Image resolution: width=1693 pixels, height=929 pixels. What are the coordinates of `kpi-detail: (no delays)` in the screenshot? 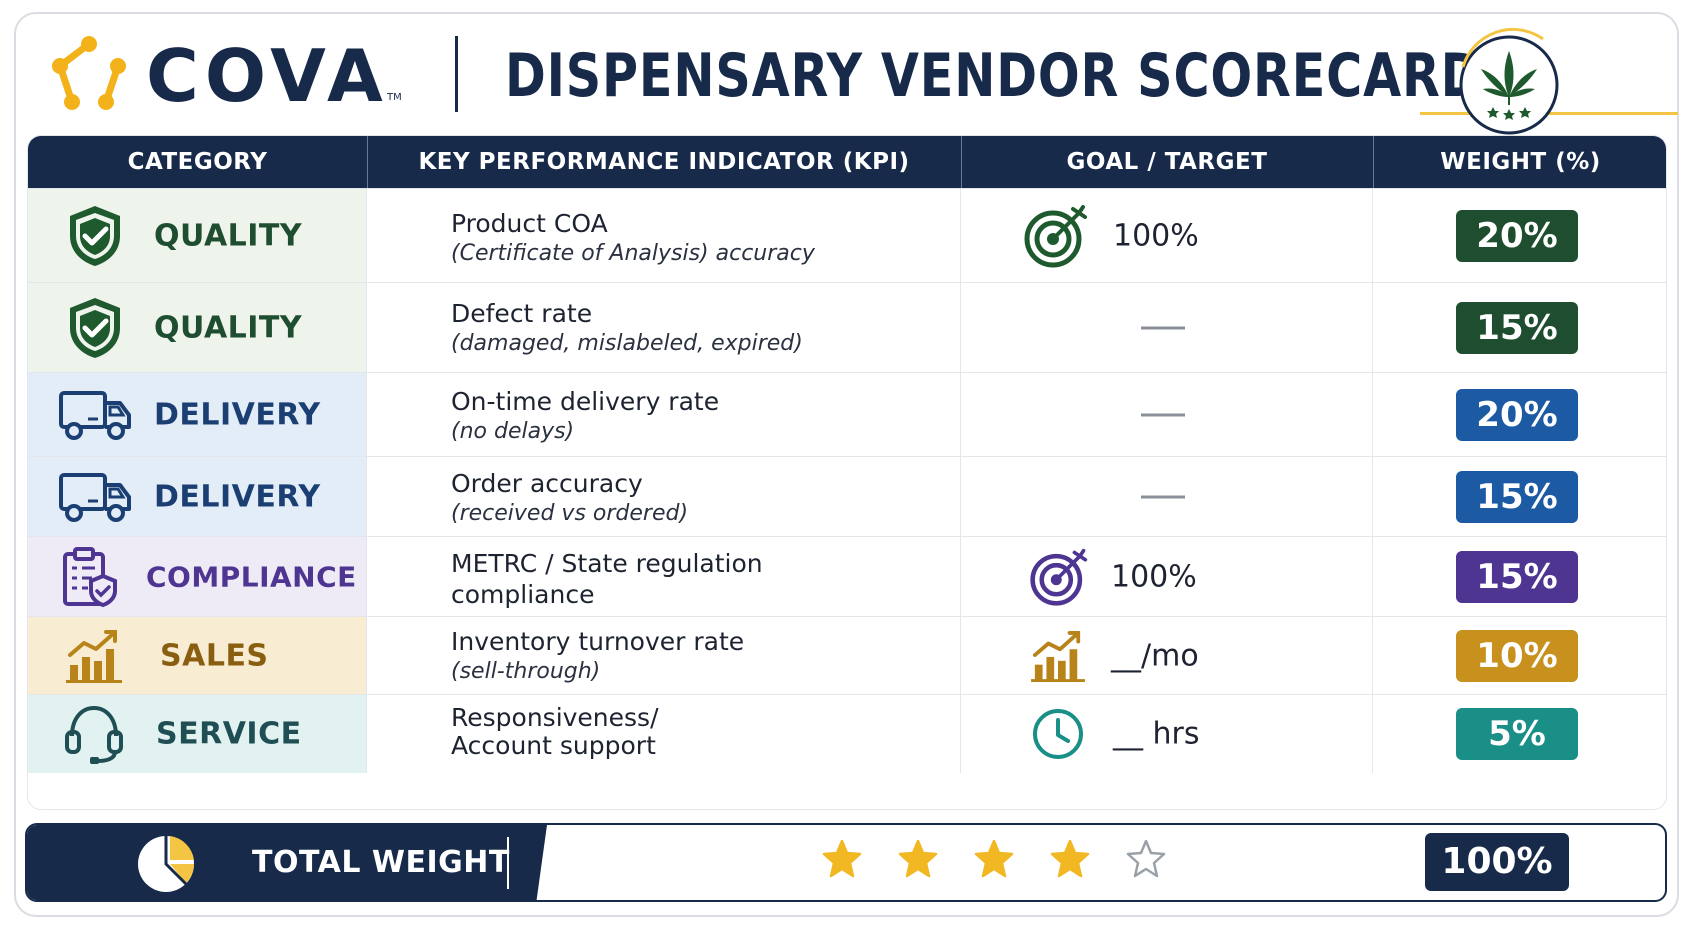 It's located at (513, 431).